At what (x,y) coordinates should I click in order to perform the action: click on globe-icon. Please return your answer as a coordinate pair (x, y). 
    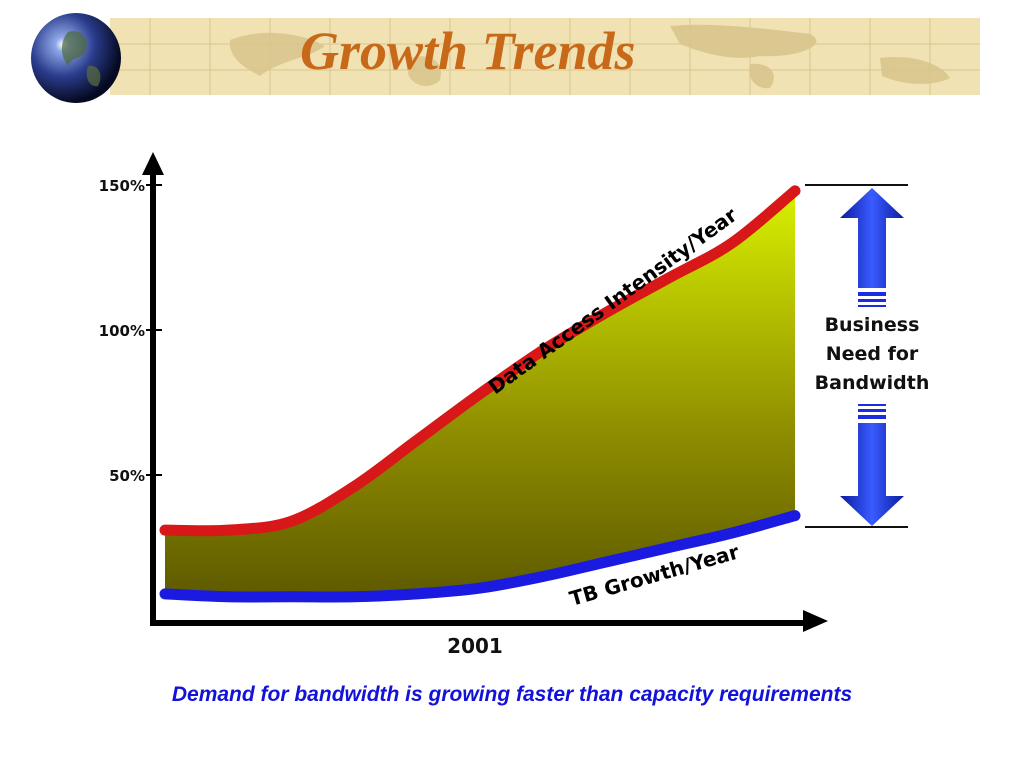
    Looking at the image, I should click on (76, 58).